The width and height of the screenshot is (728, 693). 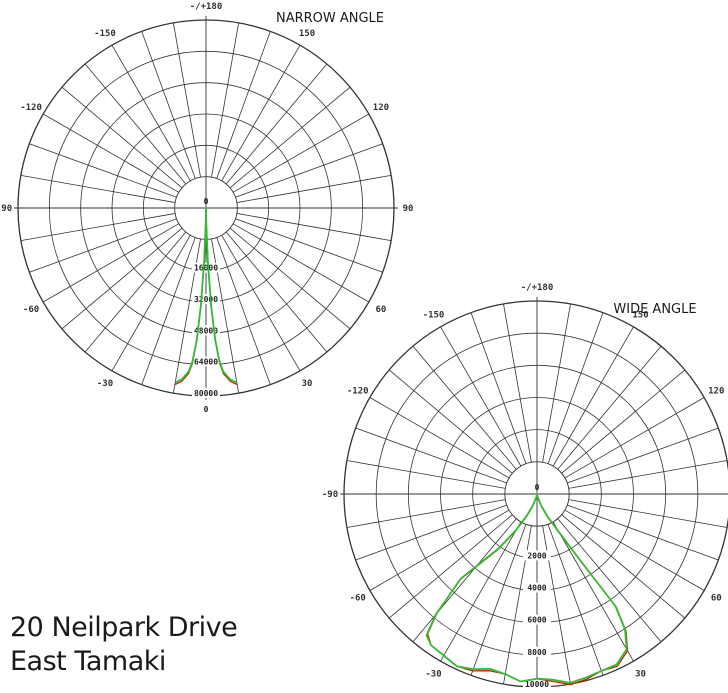 I want to click on radial-tick-label: 16000, so click(x=206, y=268).